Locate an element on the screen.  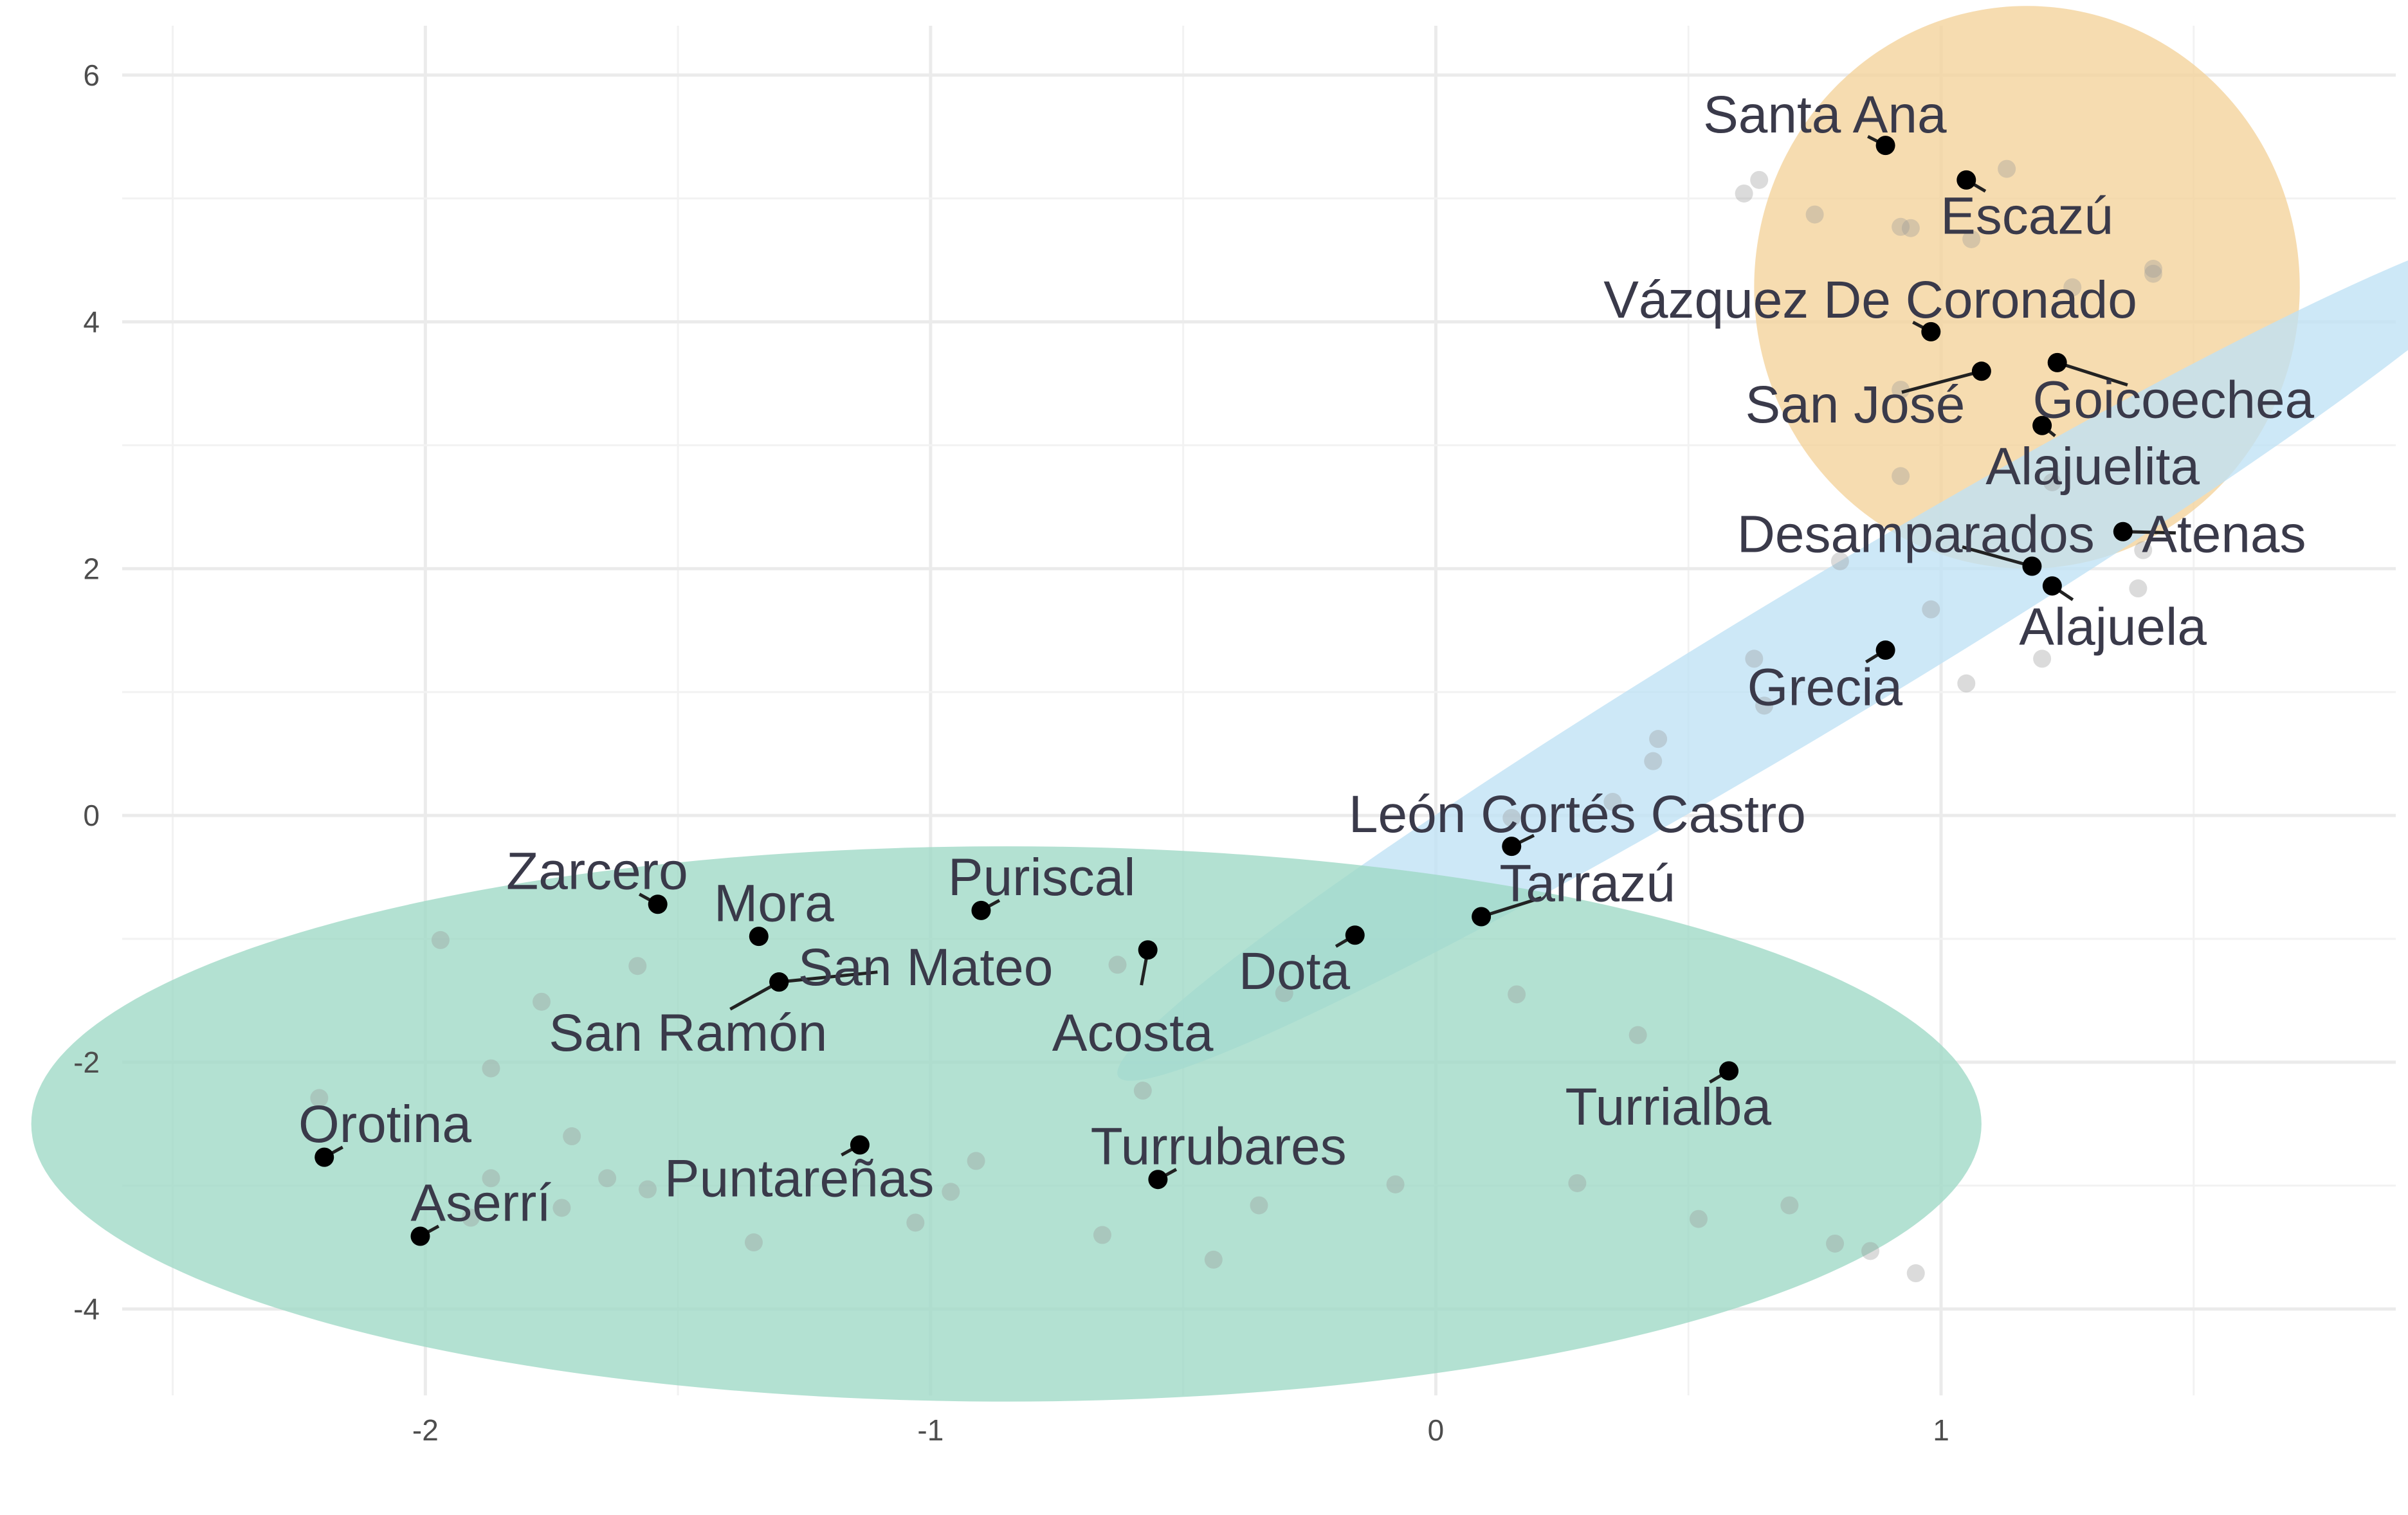
point-label: León Cortés Castro is located at coordinates (1577, 814).